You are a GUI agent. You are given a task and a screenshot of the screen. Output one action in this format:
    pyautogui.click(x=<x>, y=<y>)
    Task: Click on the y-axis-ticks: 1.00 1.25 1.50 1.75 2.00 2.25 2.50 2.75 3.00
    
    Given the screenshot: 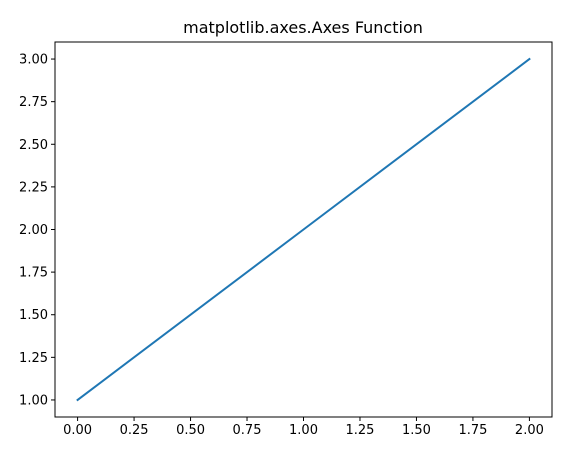 What is the action you would take?
    pyautogui.click(x=37, y=230)
    